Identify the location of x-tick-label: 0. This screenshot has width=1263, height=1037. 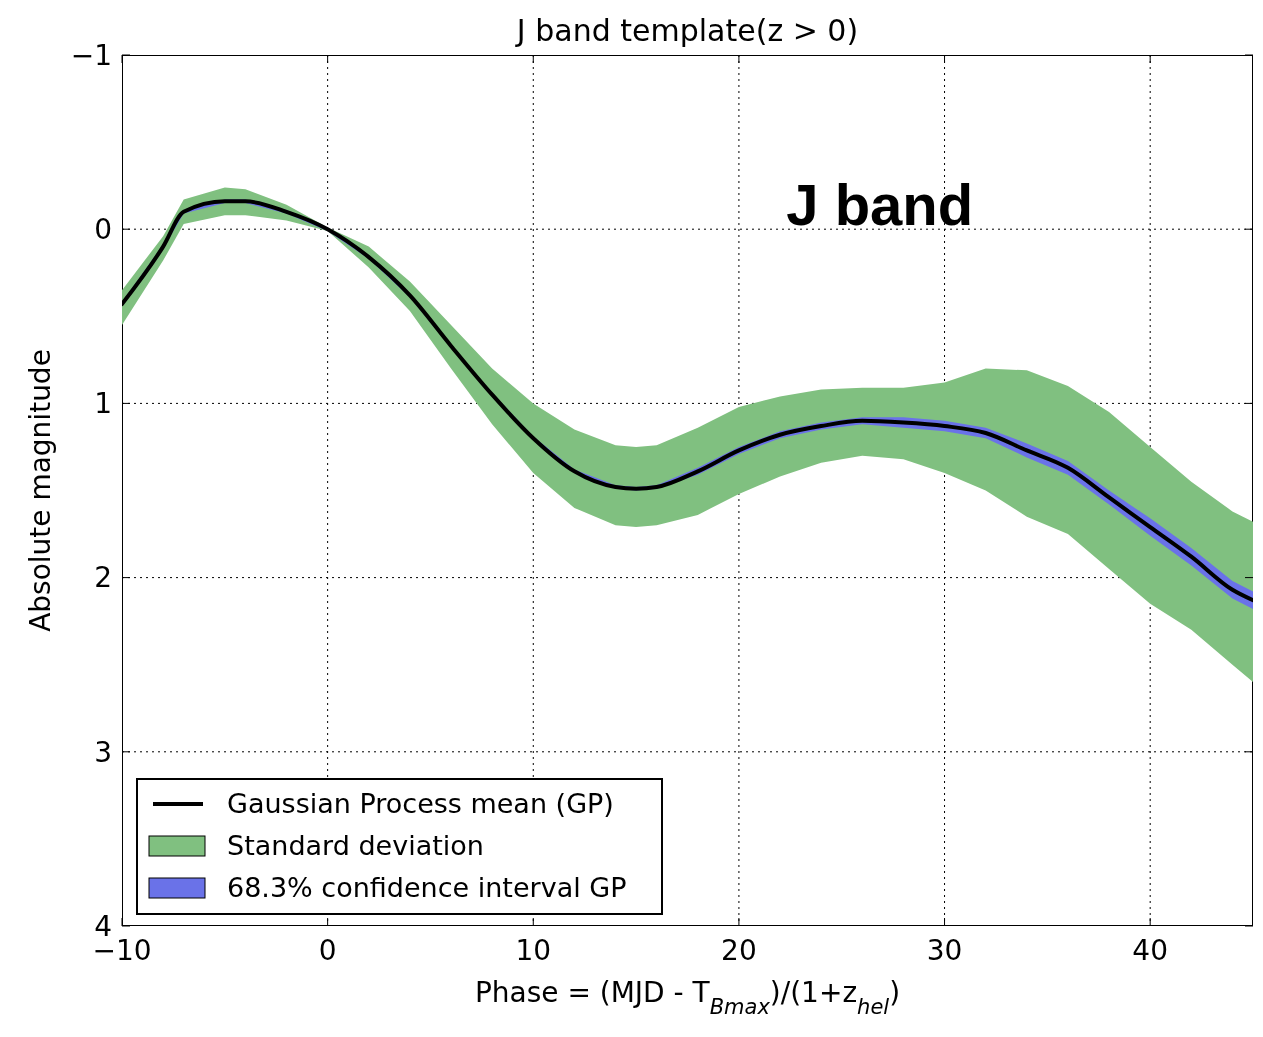
(327, 950).